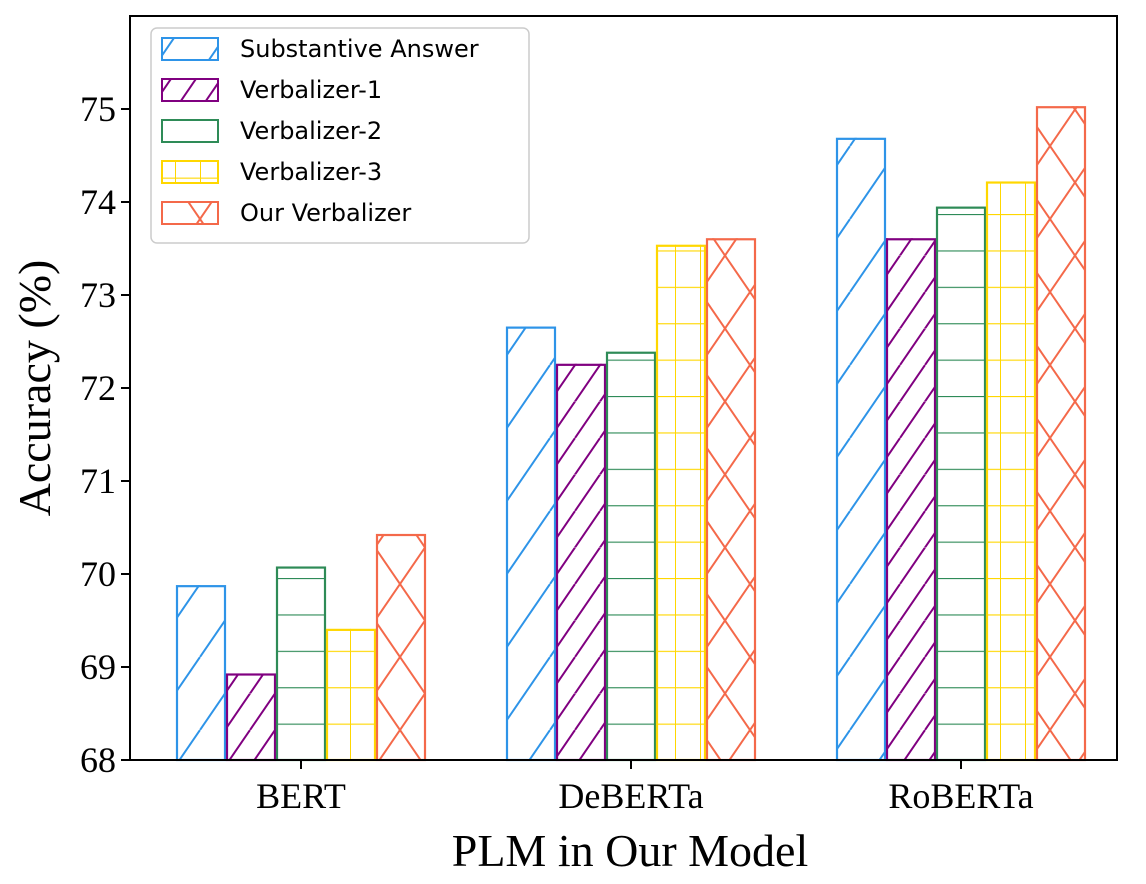 This screenshot has height=884, width=1146. I want to click on bar-verbalizer-2-roberta, so click(961, 484).